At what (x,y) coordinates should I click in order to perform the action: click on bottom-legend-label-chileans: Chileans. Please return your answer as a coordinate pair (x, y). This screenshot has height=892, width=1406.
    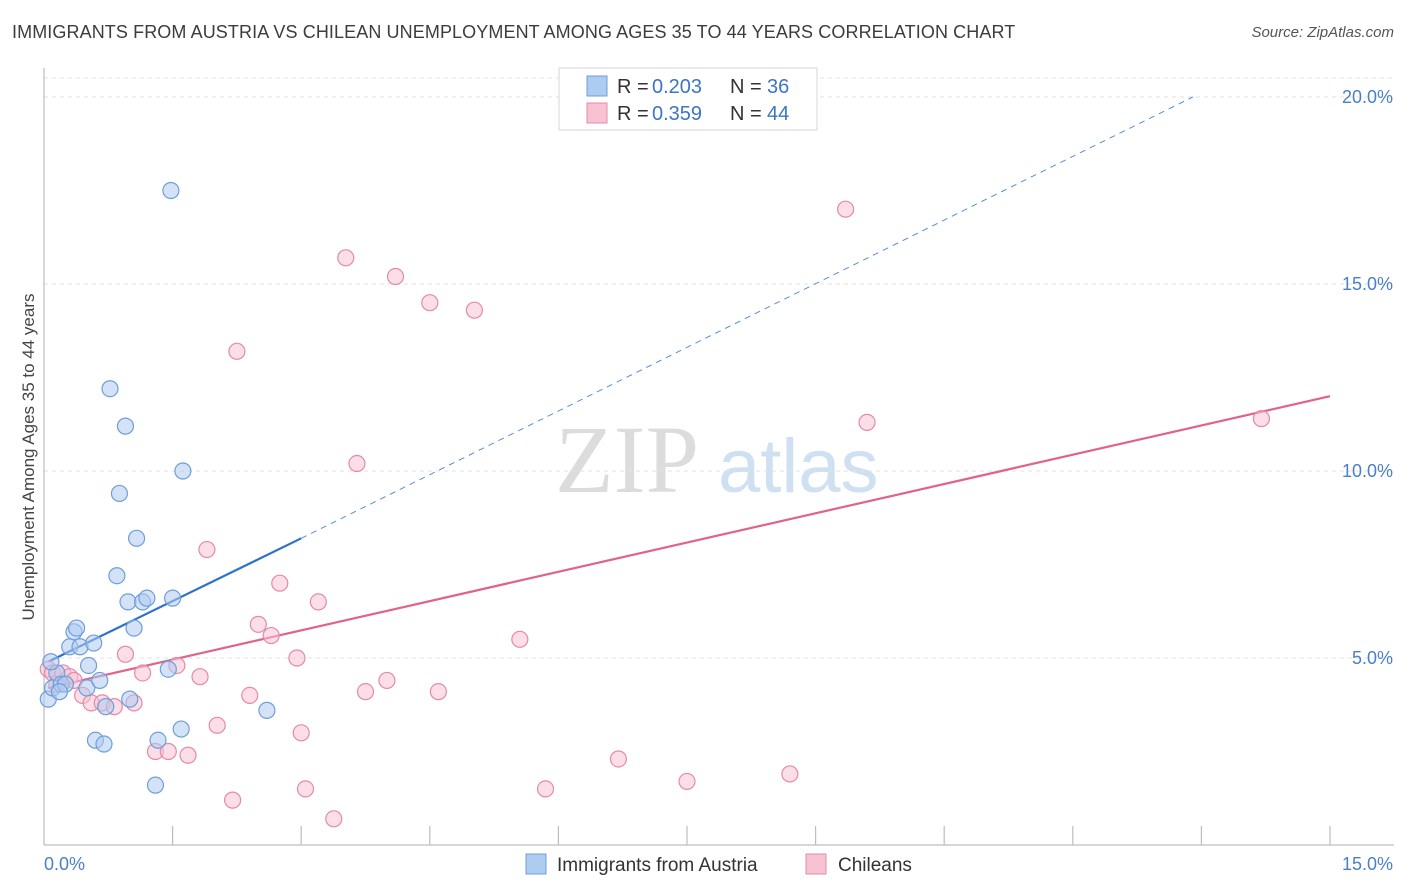
    Looking at the image, I should click on (875, 865).